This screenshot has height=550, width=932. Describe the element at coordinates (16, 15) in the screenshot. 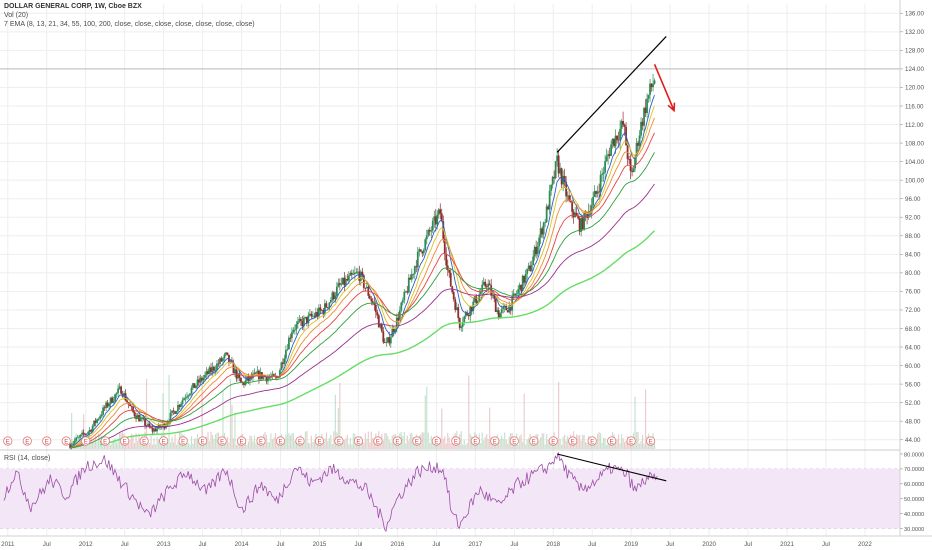

I see `volume-indicator-label: Vol (20)` at that location.